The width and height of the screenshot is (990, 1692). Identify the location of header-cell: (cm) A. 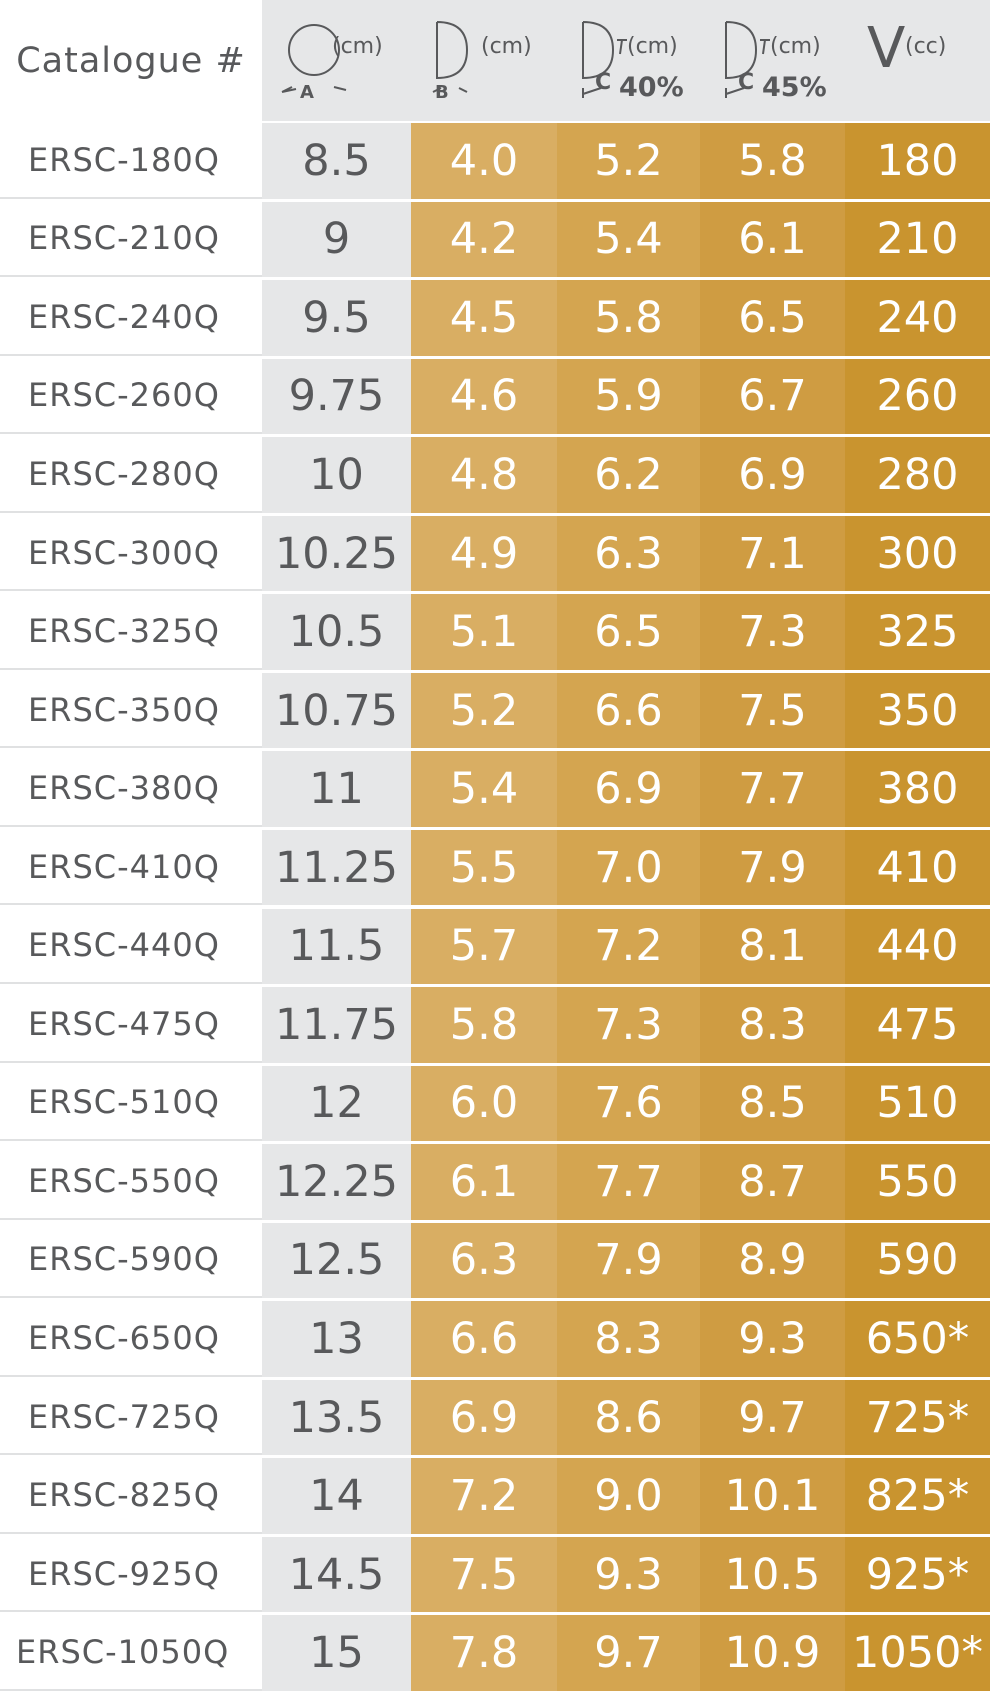
(336, 60).